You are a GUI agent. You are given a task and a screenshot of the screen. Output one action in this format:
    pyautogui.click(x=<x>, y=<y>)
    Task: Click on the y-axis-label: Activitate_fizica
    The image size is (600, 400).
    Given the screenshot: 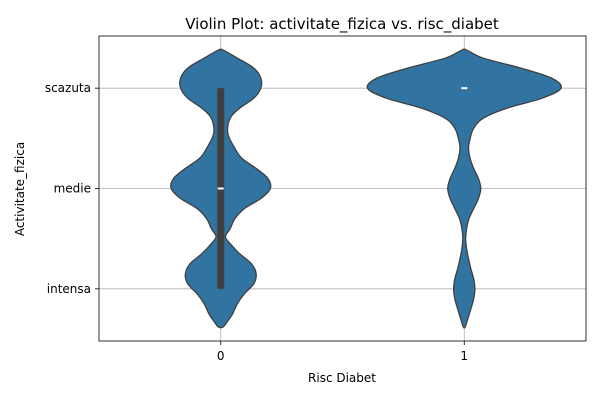 What is the action you would take?
    pyautogui.click(x=20, y=189)
    